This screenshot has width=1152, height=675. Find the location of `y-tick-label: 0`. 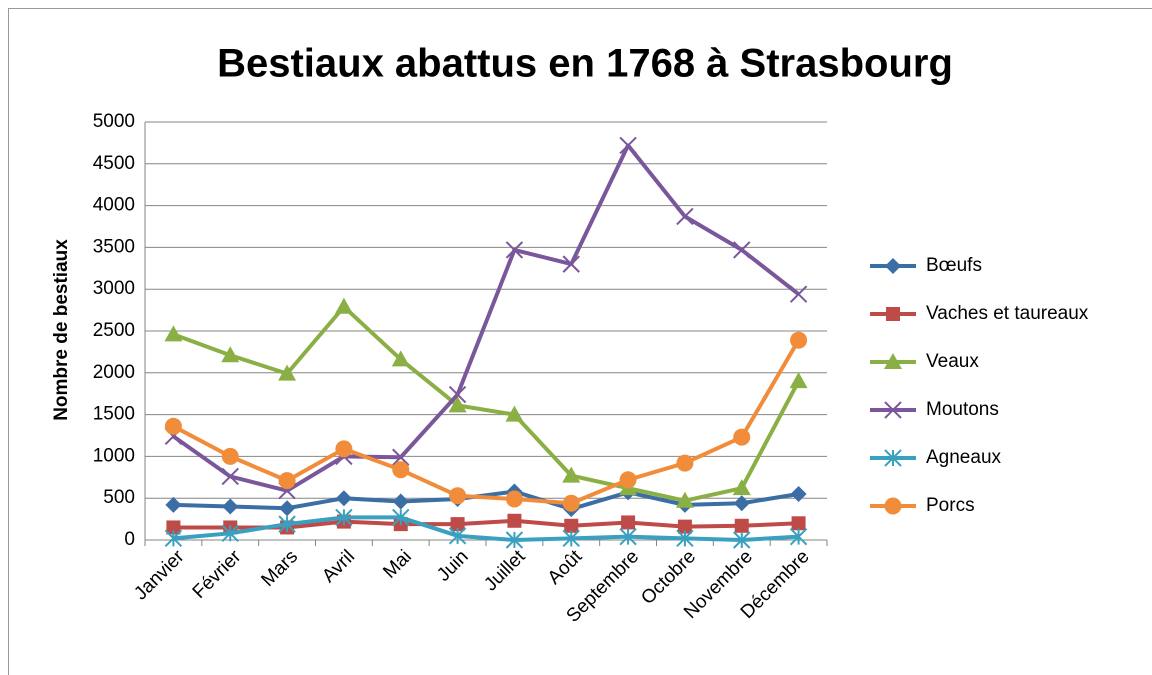

y-tick-label: 0 is located at coordinates (129, 539).